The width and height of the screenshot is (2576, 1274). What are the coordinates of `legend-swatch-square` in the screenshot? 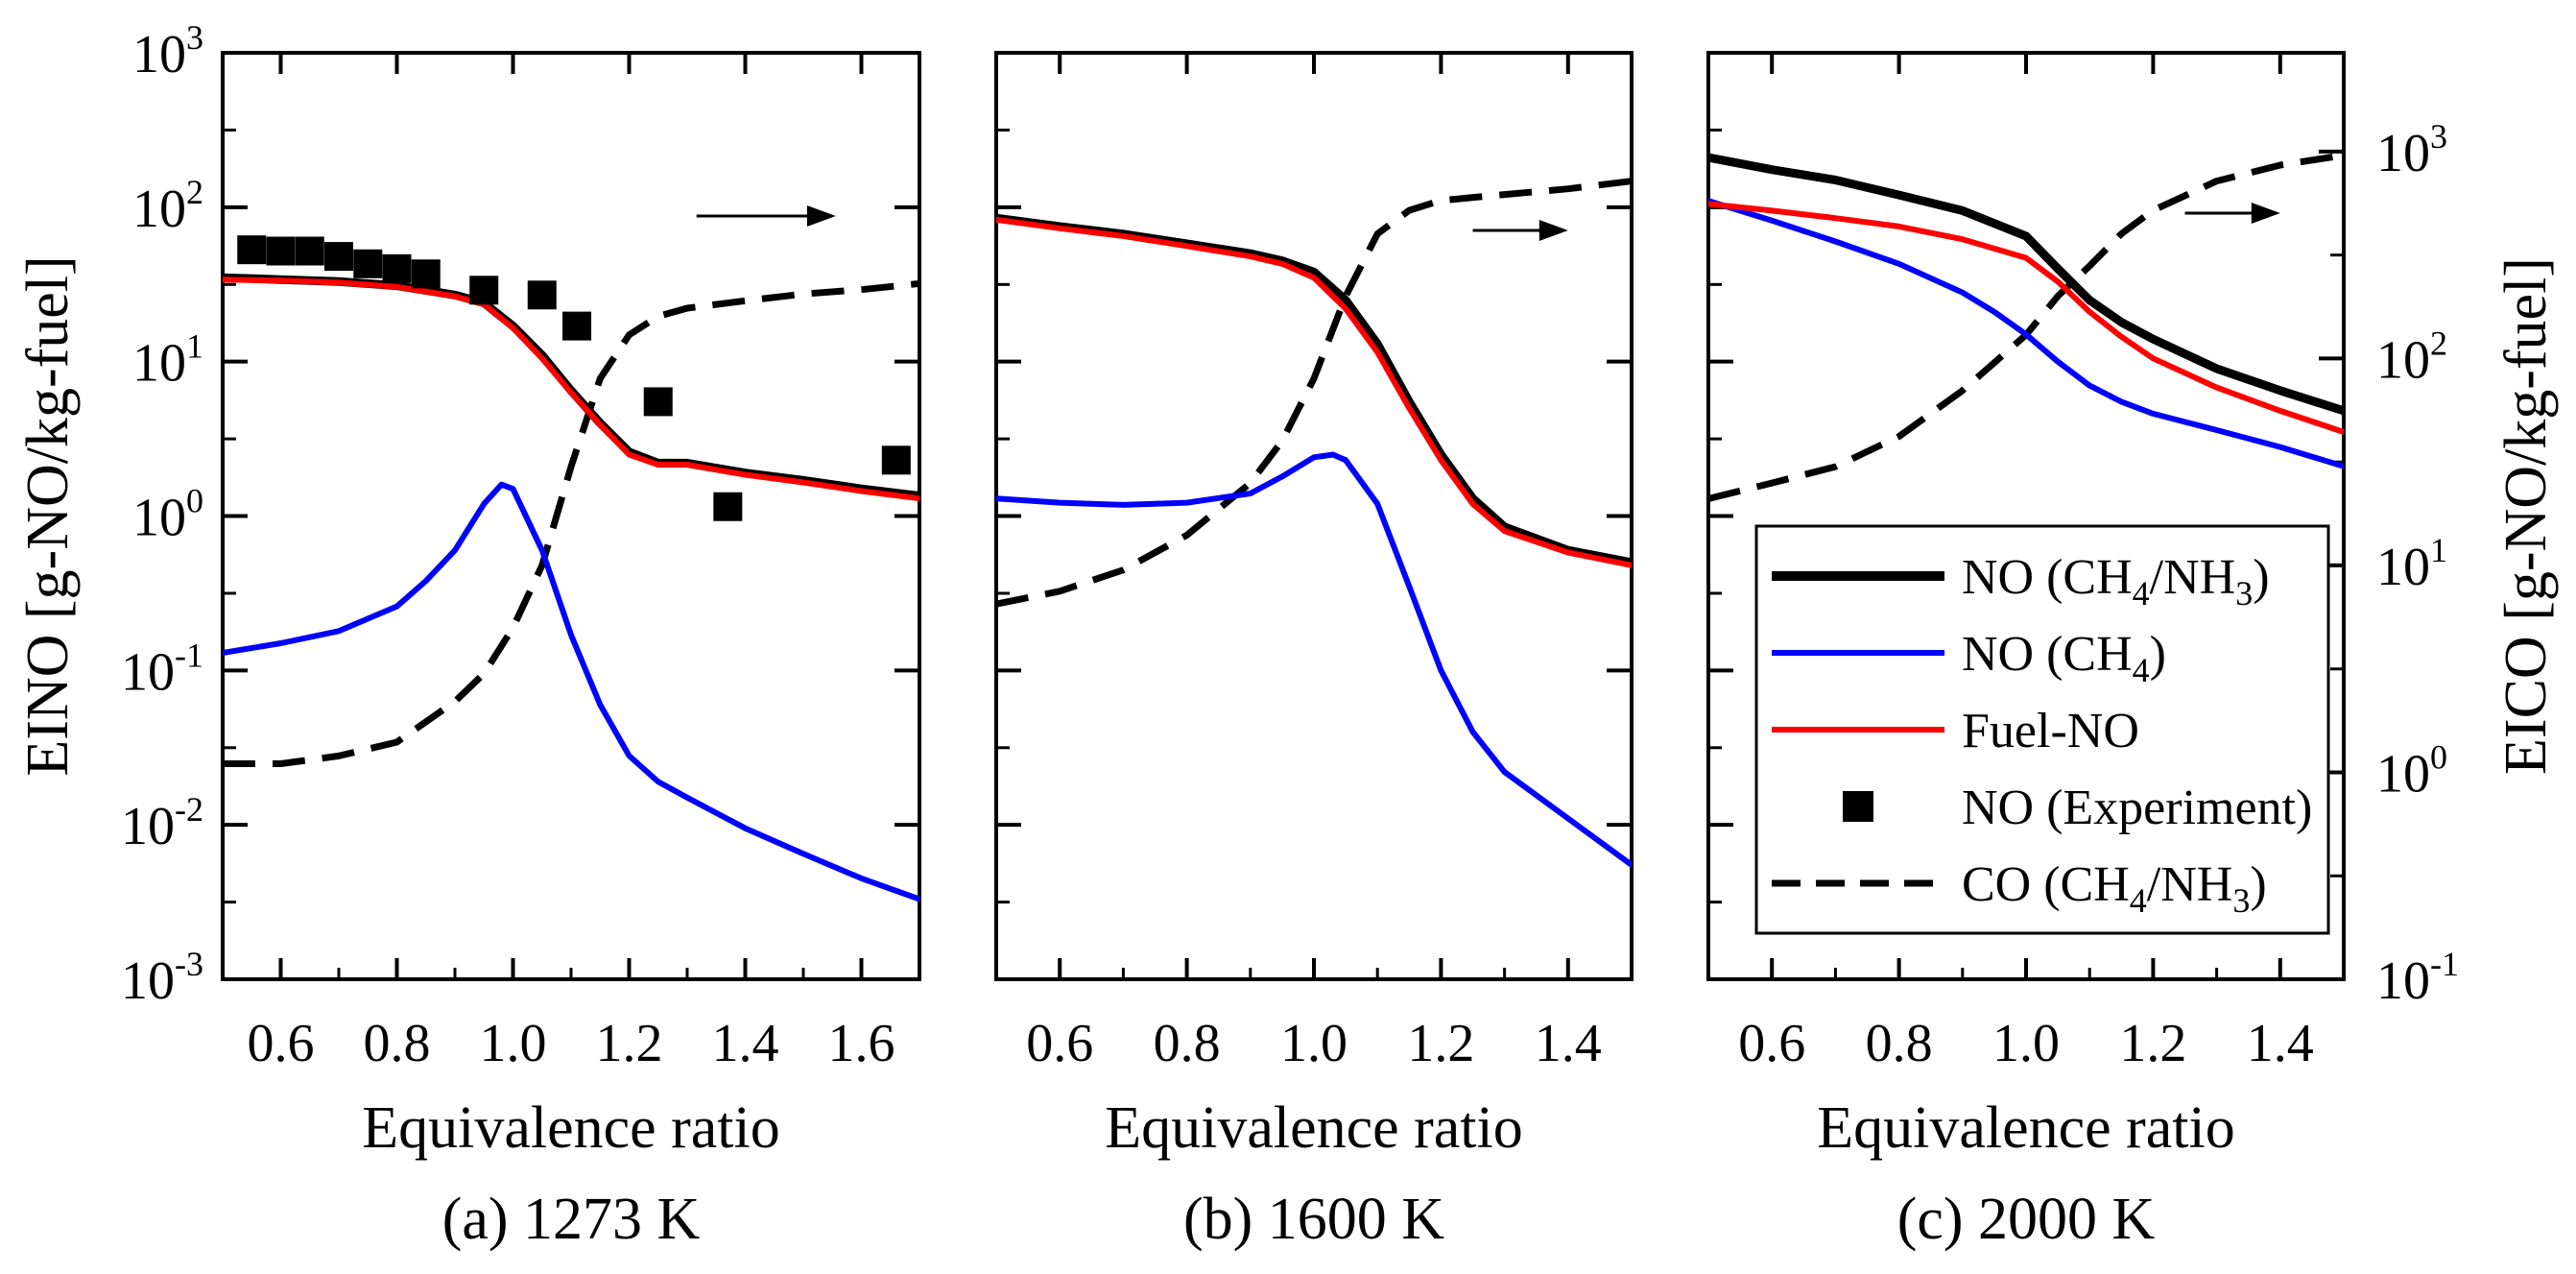 It's located at (1858, 807).